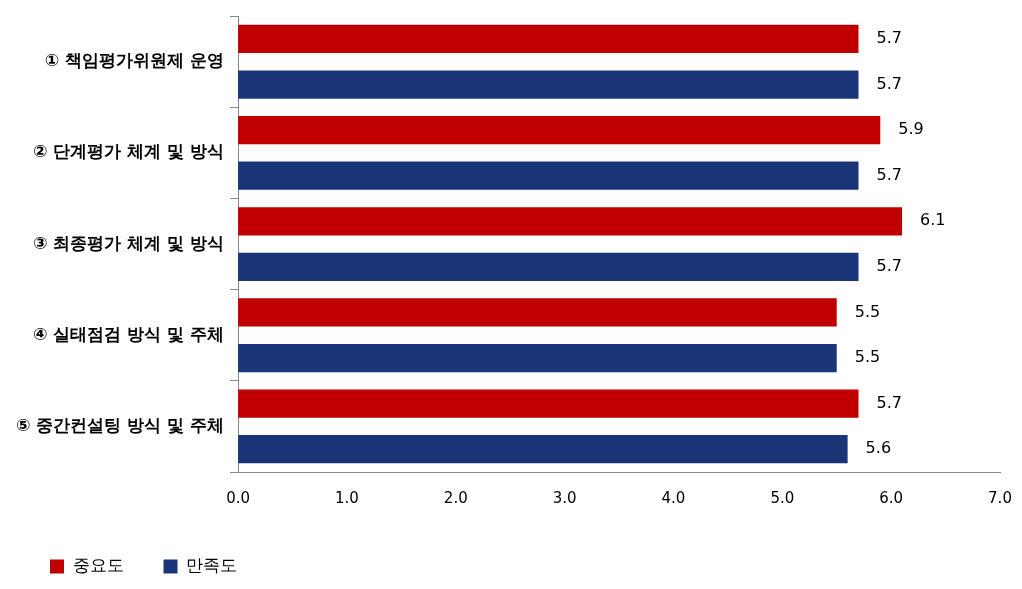  Describe the element at coordinates (120, 424) in the screenshot. I see `y-tick-label: ⑤ 중간컨설팅 방식 및 주체` at that location.